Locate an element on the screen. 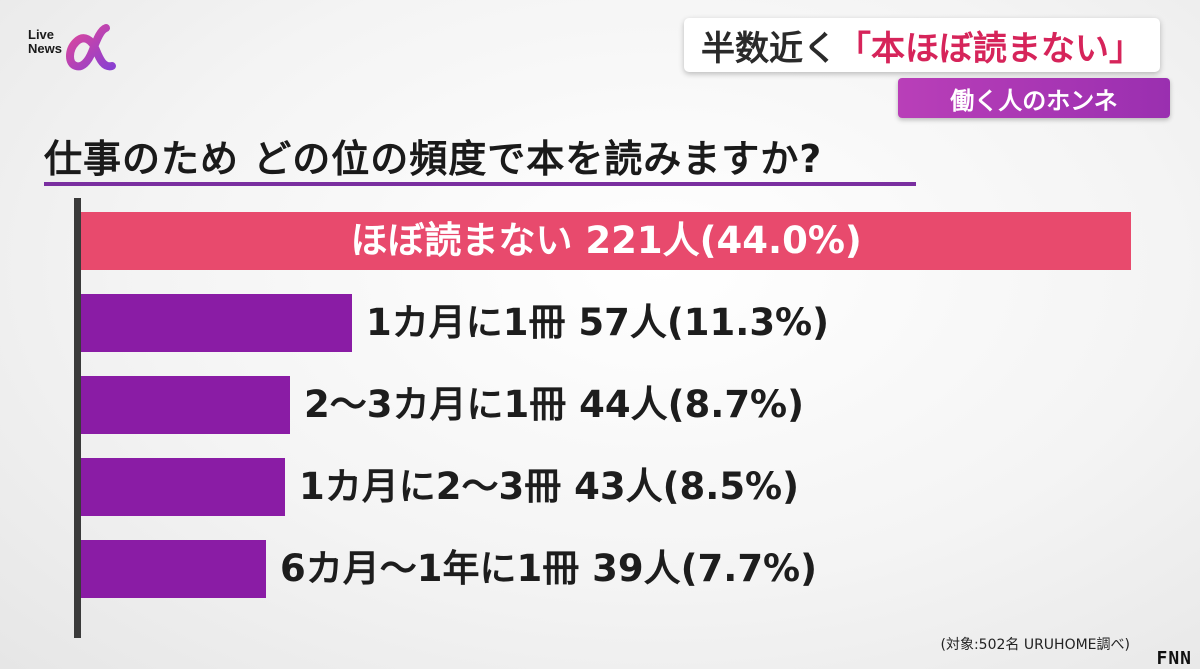 This screenshot has width=1200, height=669. live-news-logo: Live News is located at coordinates (76, 46).